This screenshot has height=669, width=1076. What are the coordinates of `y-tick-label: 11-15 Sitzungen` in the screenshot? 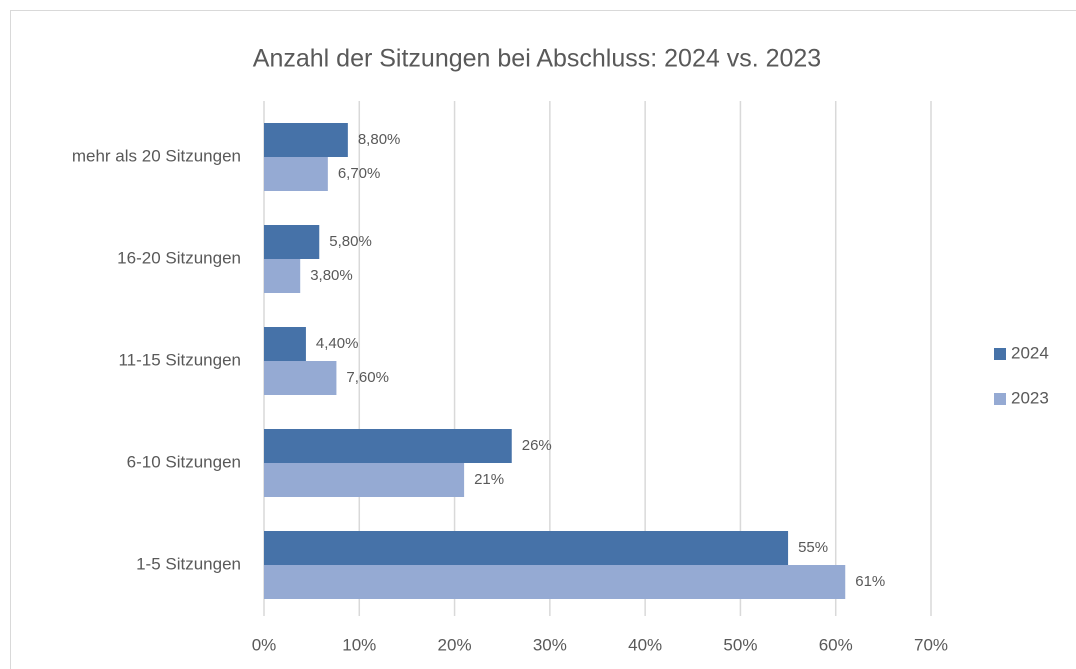 It's located at (179, 359).